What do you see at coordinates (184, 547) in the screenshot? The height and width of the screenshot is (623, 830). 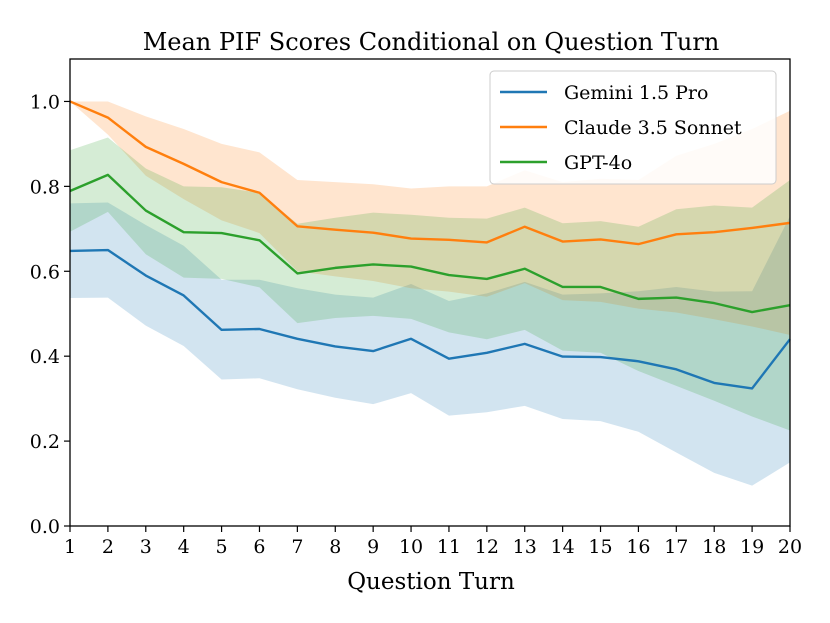 I see `x-tick-label: 4` at bounding box center [184, 547].